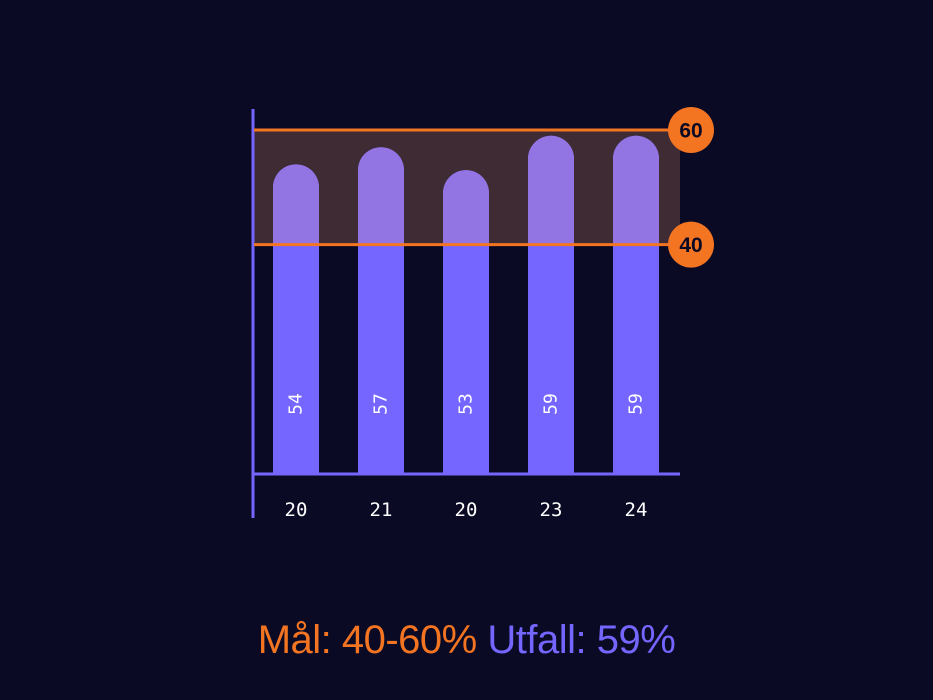 The height and width of the screenshot is (700, 933). What do you see at coordinates (551, 304) in the screenshot?
I see `bar-4: 59` at bounding box center [551, 304].